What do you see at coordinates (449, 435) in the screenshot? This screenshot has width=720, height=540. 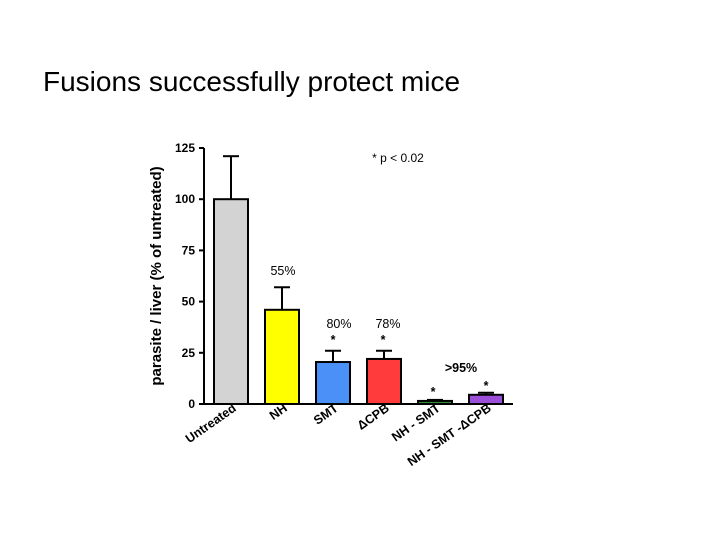 I see `category-label: NH - SMT -ΔCPB` at bounding box center [449, 435].